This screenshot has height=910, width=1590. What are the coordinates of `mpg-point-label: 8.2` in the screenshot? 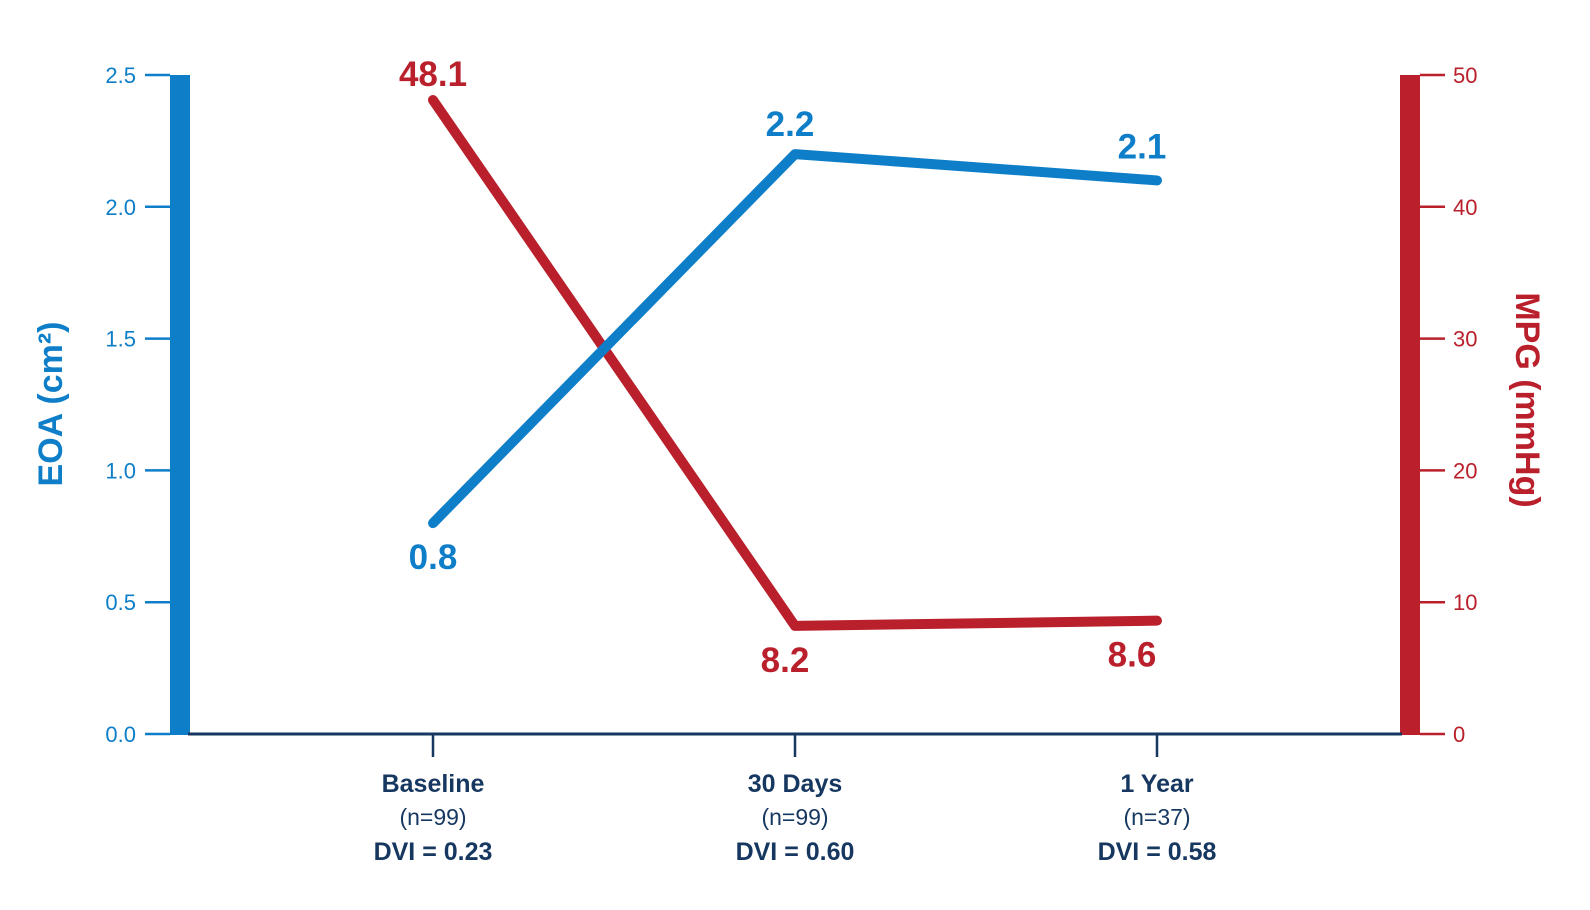 It's located at (785, 660).